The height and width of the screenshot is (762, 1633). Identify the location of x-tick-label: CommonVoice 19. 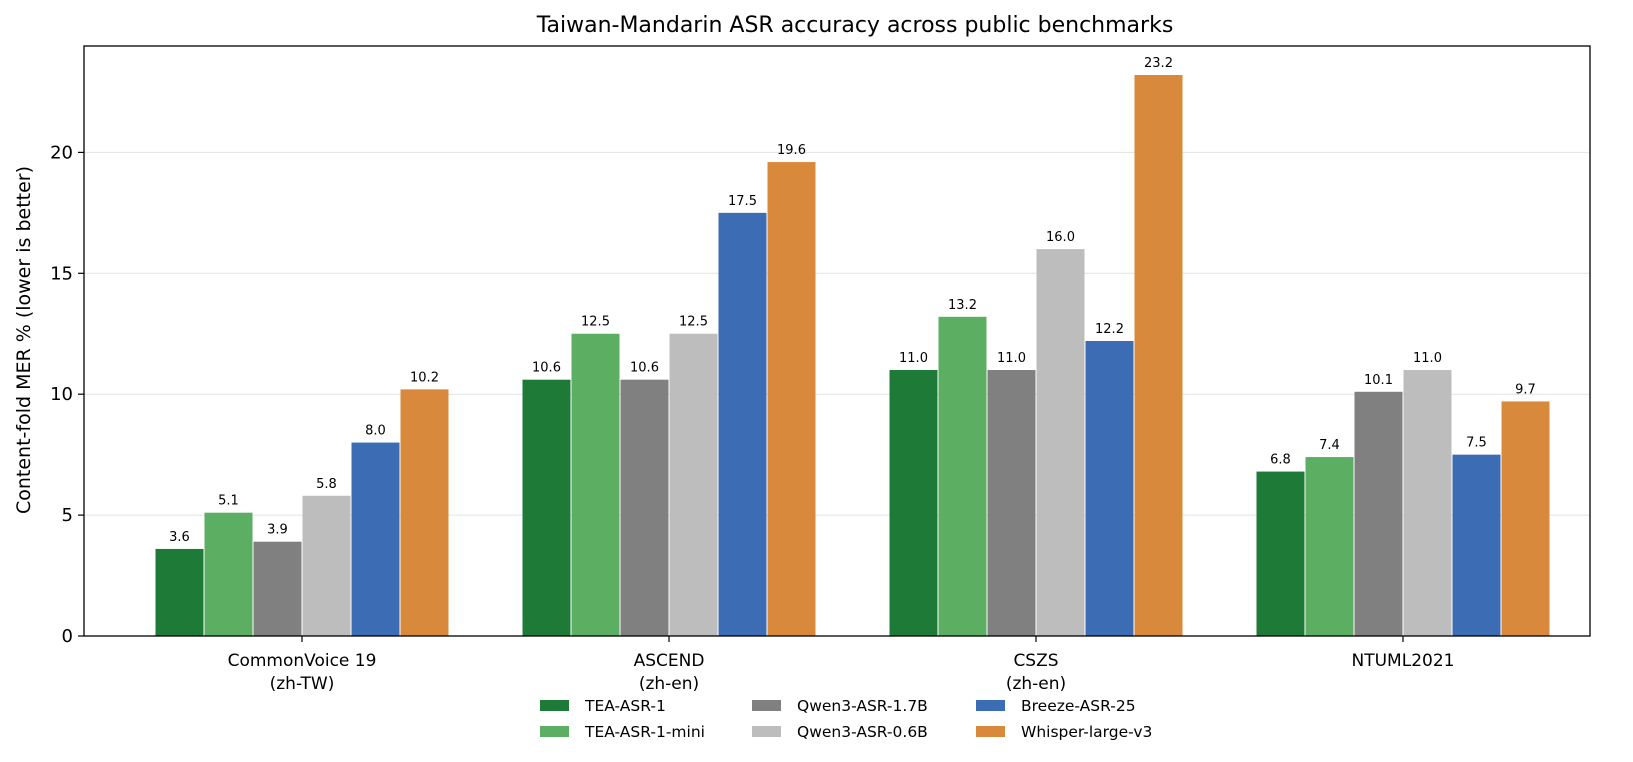
(302, 661).